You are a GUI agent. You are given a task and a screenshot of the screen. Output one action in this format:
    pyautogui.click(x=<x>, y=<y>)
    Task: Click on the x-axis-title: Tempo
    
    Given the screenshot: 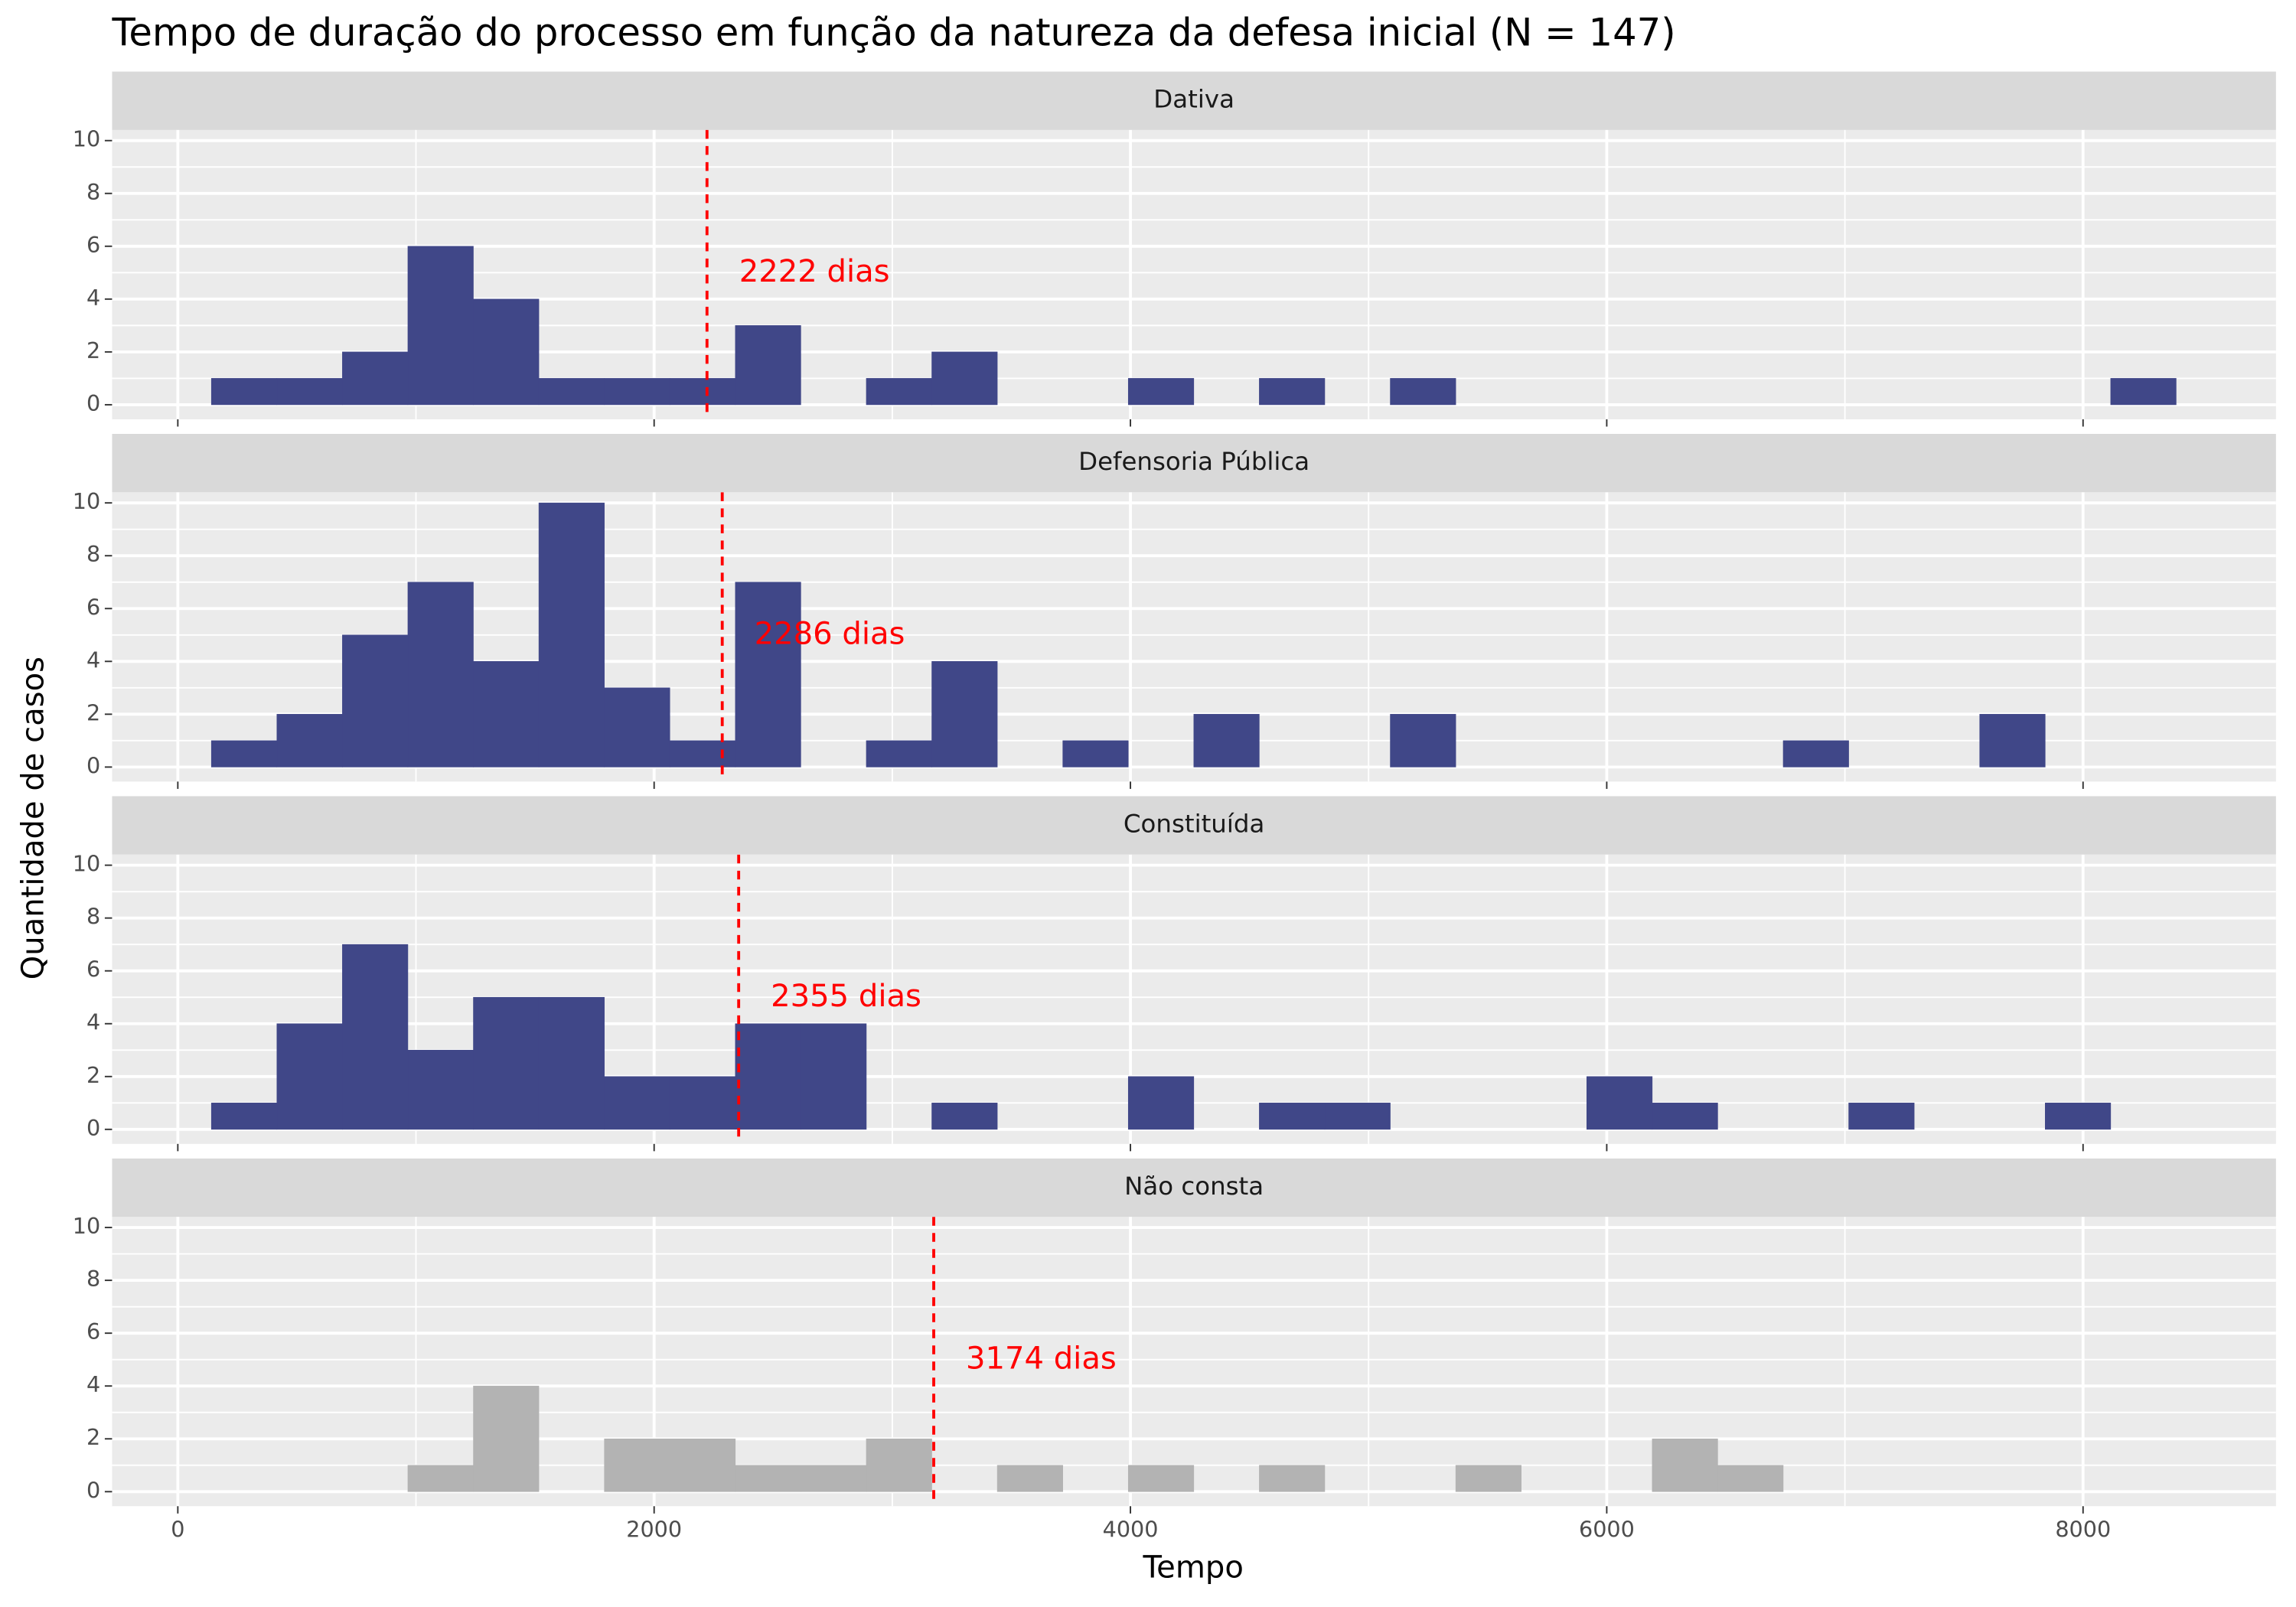 What is the action you would take?
    pyautogui.click(x=1193, y=1567)
    